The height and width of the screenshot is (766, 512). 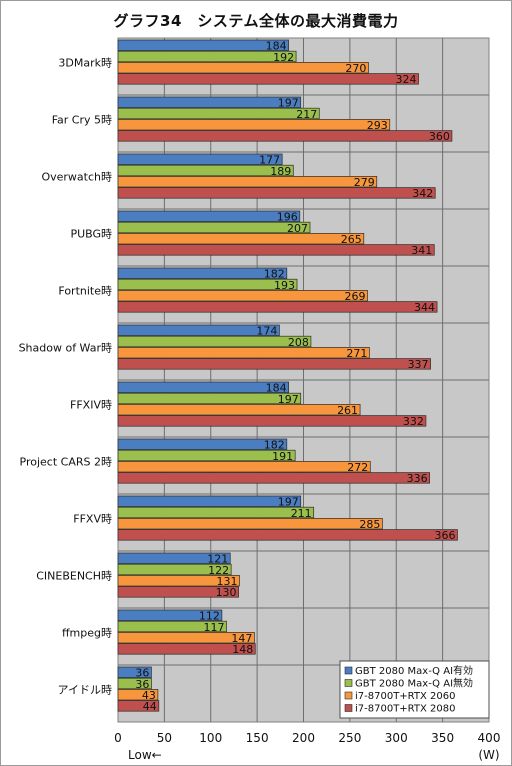 What do you see at coordinates (347, 410) in the screenshot?
I see `data-label: 261` at bounding box center [347, 410].